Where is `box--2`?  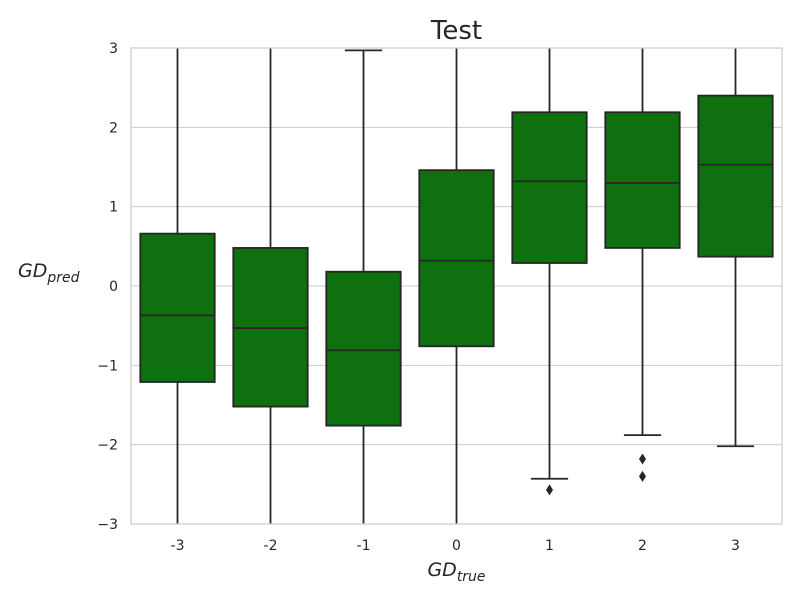 box--2 is located at coordinates (270, 286).